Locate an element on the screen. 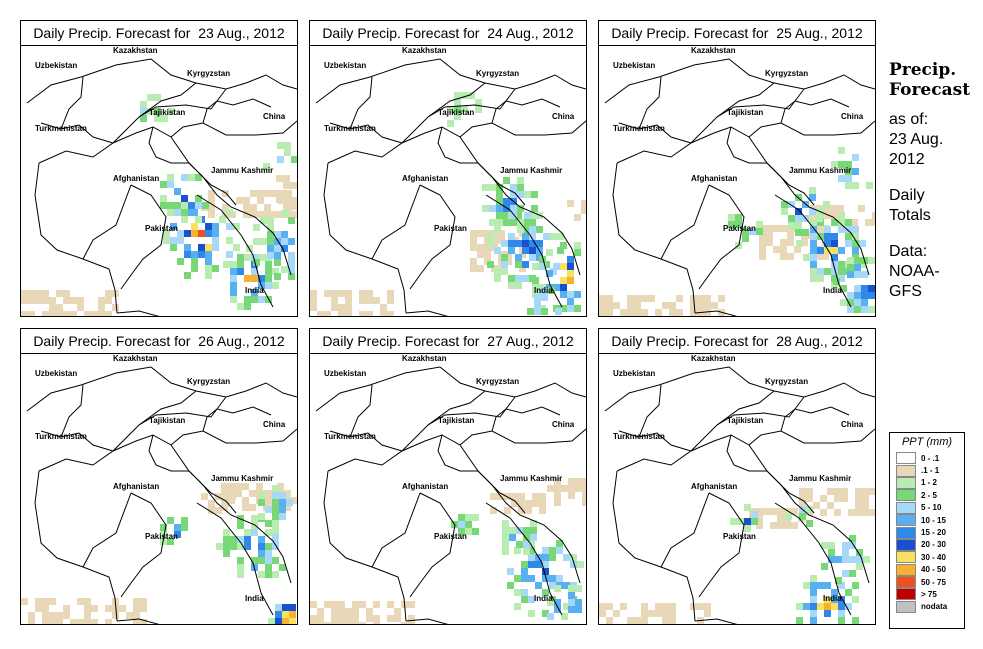 This screenshot has width=983, height=649. legend-item: 2 - 5 is located at coordinates (930, 495).